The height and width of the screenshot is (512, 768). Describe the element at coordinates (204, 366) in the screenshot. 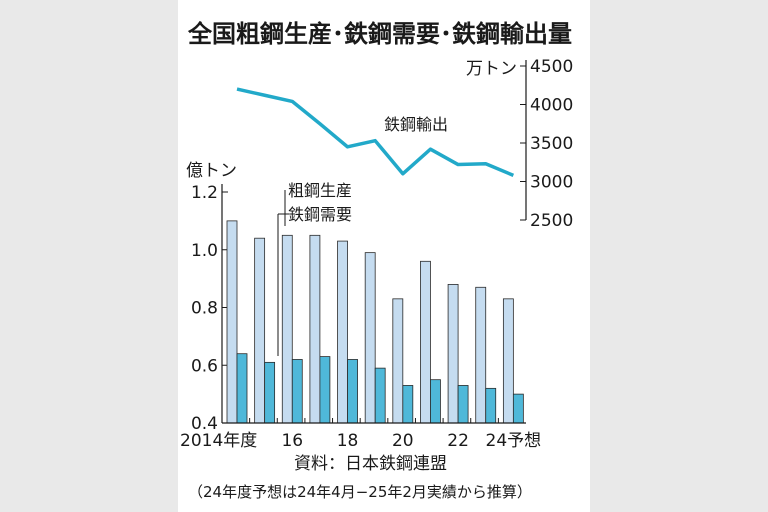

I see `left-tick-label-3: 0.6` at that location.